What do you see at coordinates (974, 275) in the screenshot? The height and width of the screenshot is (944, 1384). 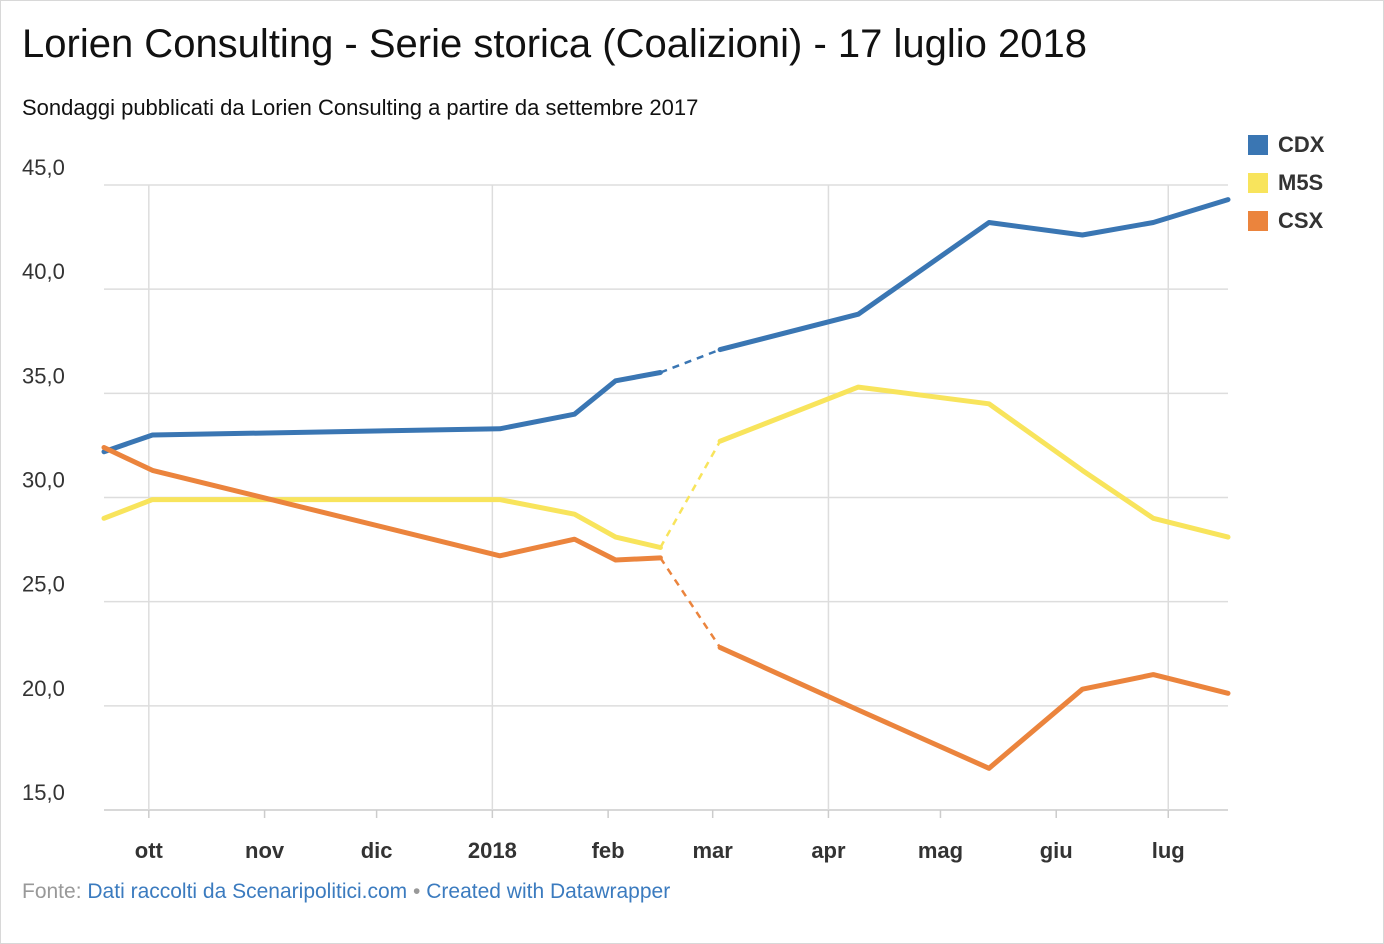 I see `series-line-cdx-after-gap` at bounding box center [974, 275].